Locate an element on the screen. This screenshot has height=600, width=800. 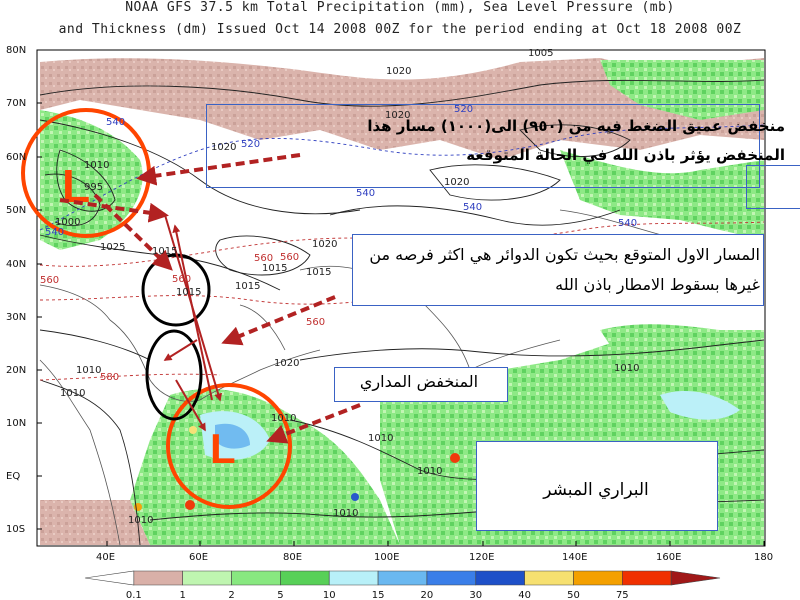
lon-label-80e: 80E is located at coordinates (293, 557).